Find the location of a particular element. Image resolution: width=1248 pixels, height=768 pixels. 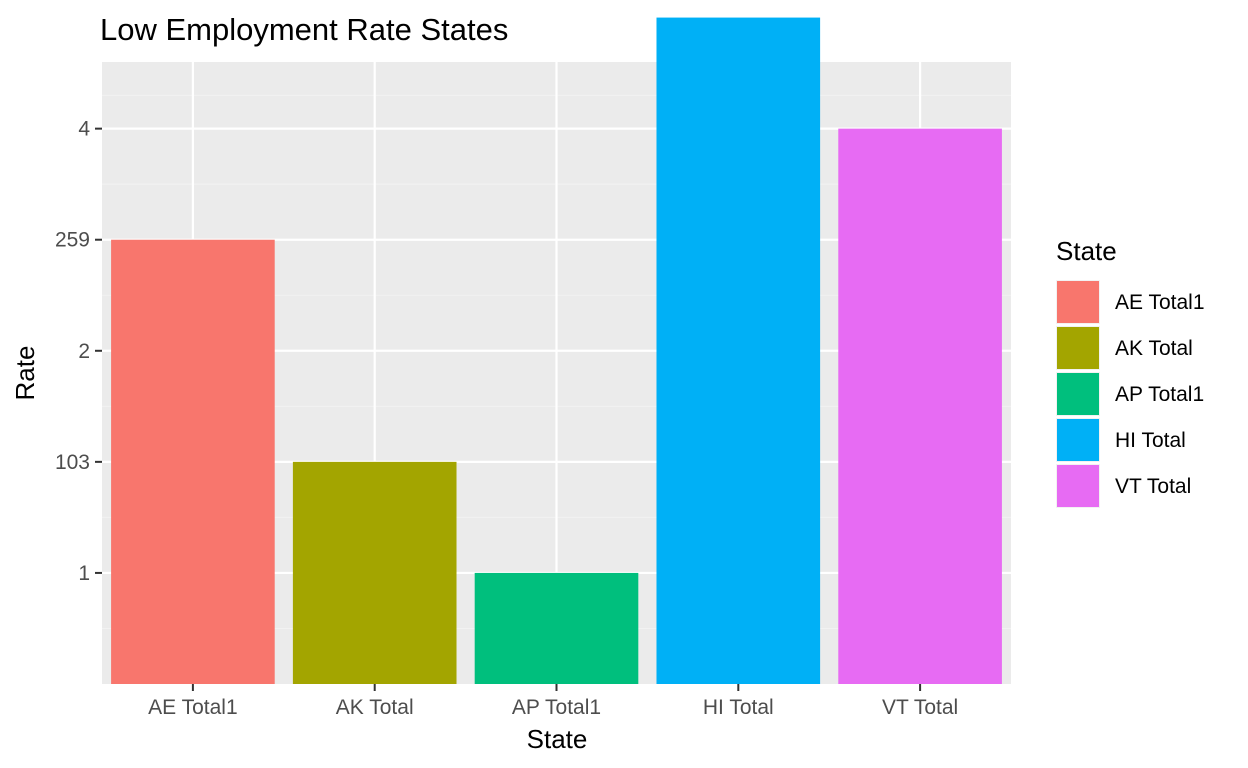

legend-title: State is located at coordinates (1086, 251).